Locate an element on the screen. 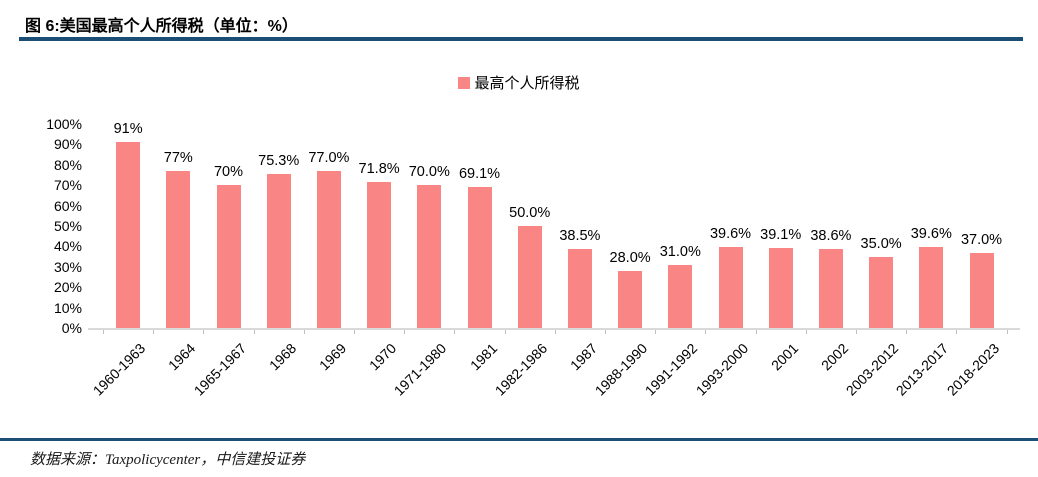  legend: 最高个人所得税 is located at coordinates (519, 82).